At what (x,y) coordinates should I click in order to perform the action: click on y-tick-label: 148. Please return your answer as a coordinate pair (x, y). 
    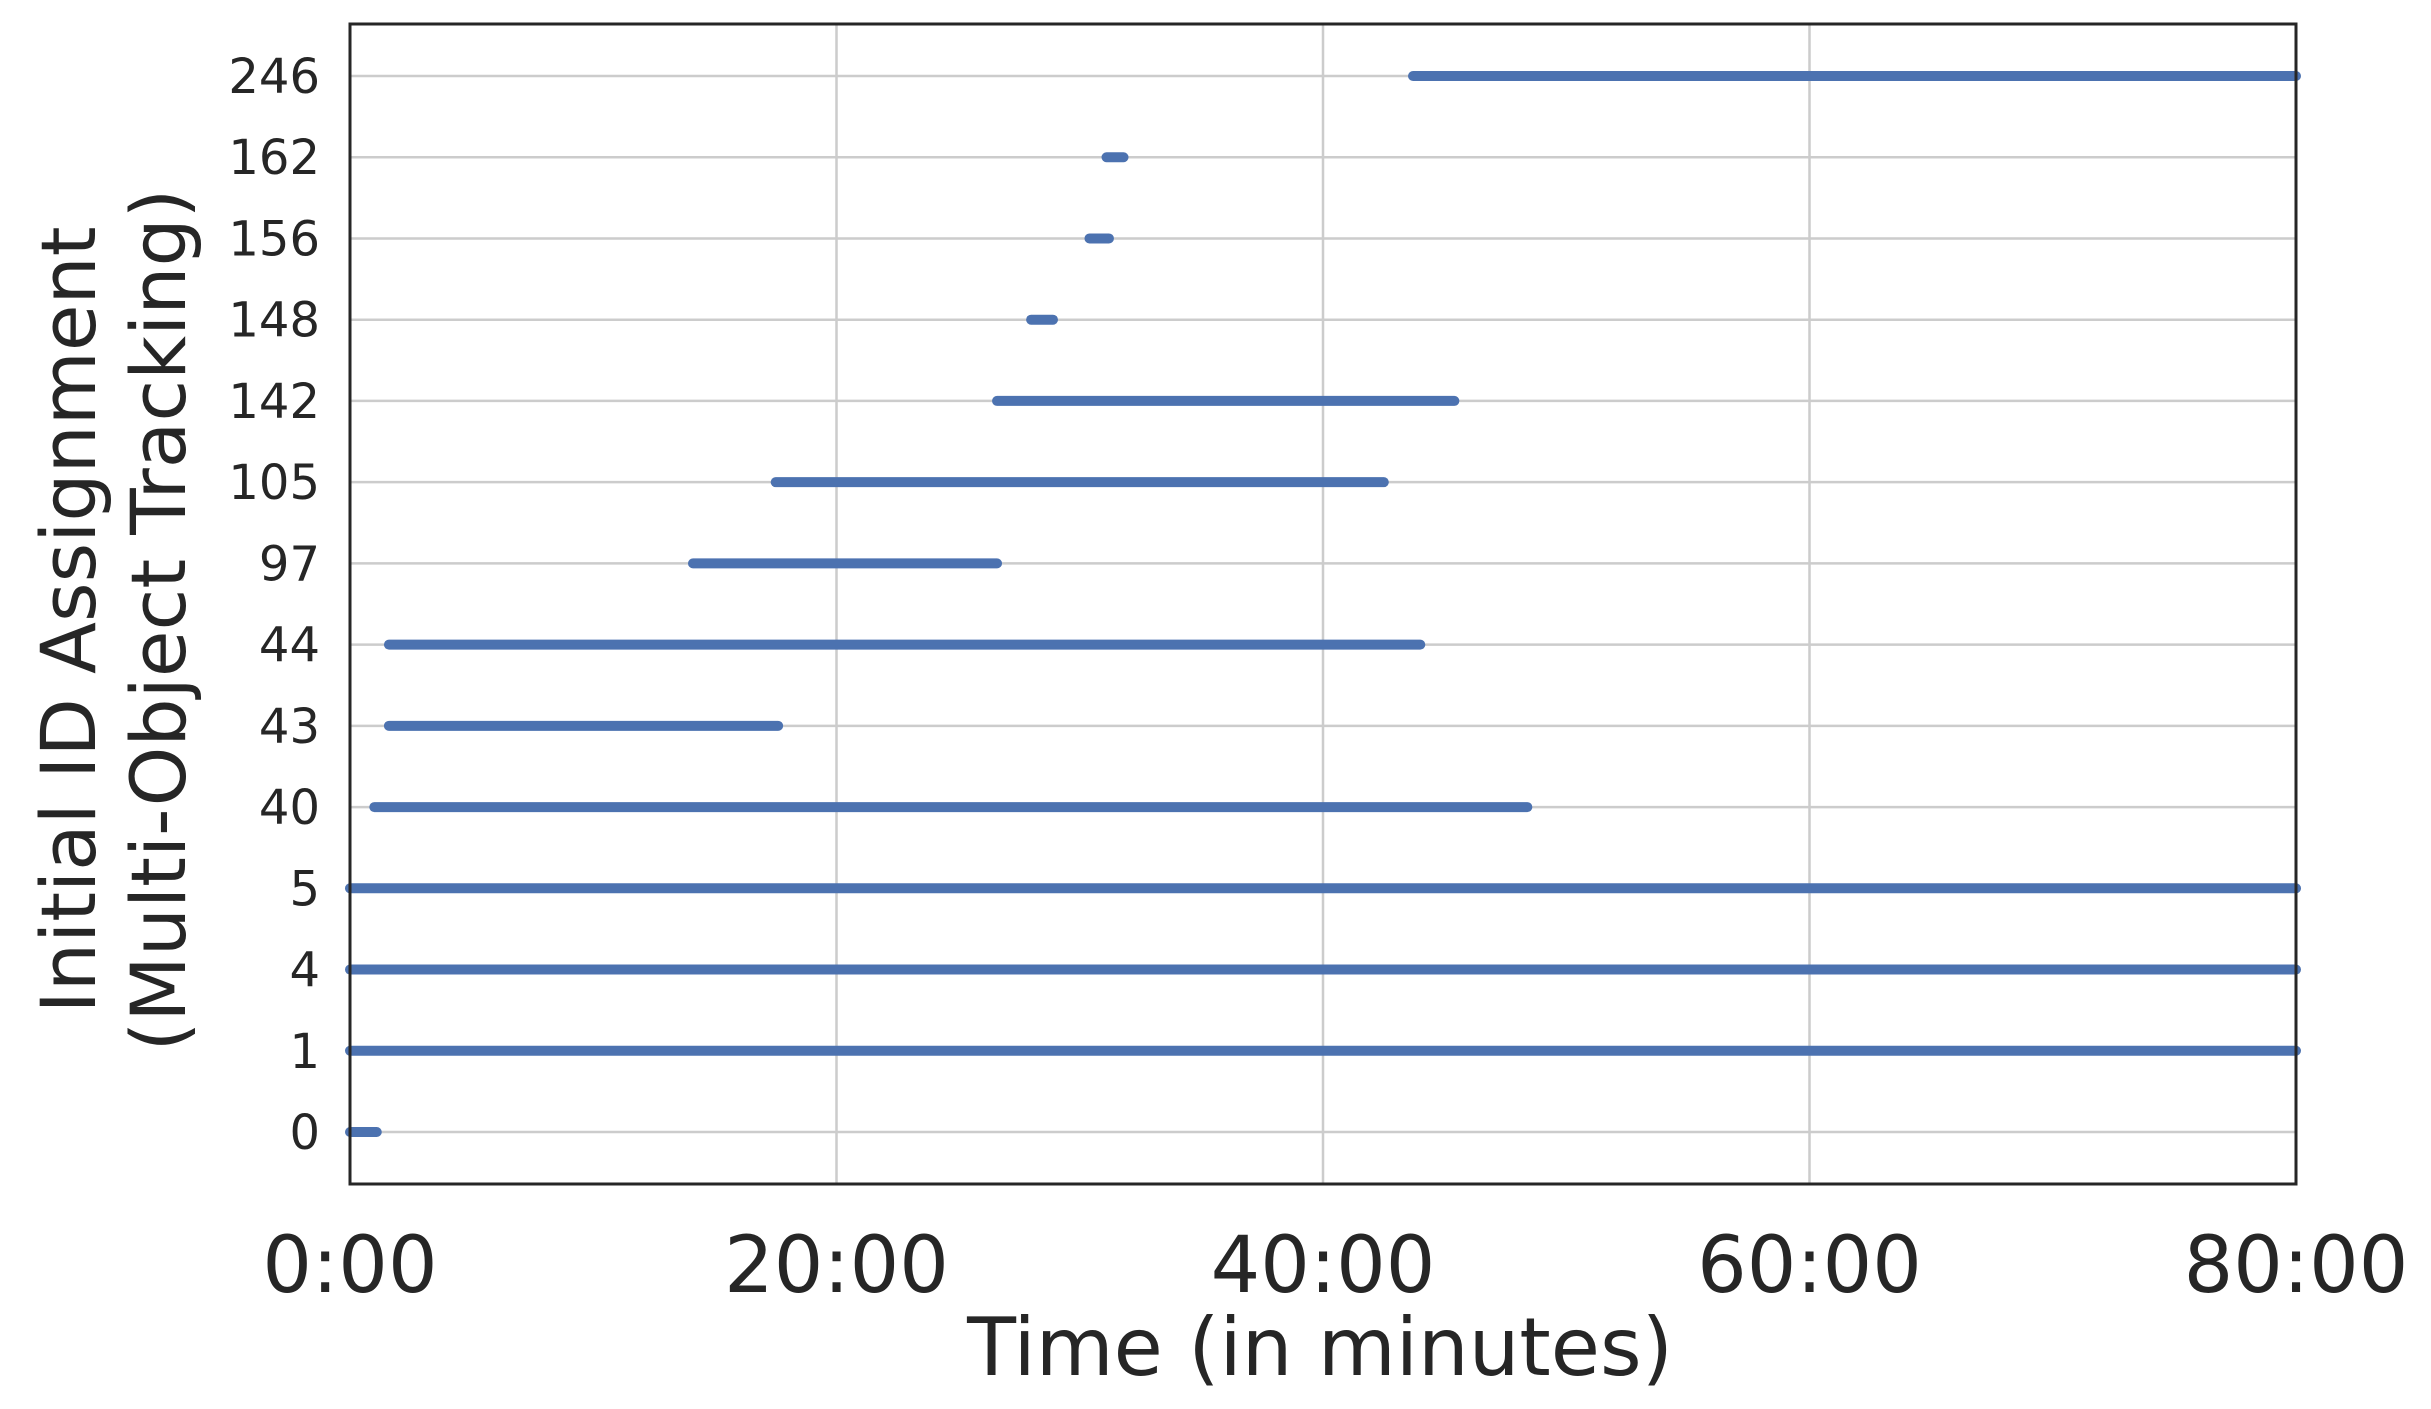
    Looking at the image, I should click on (274, 321).